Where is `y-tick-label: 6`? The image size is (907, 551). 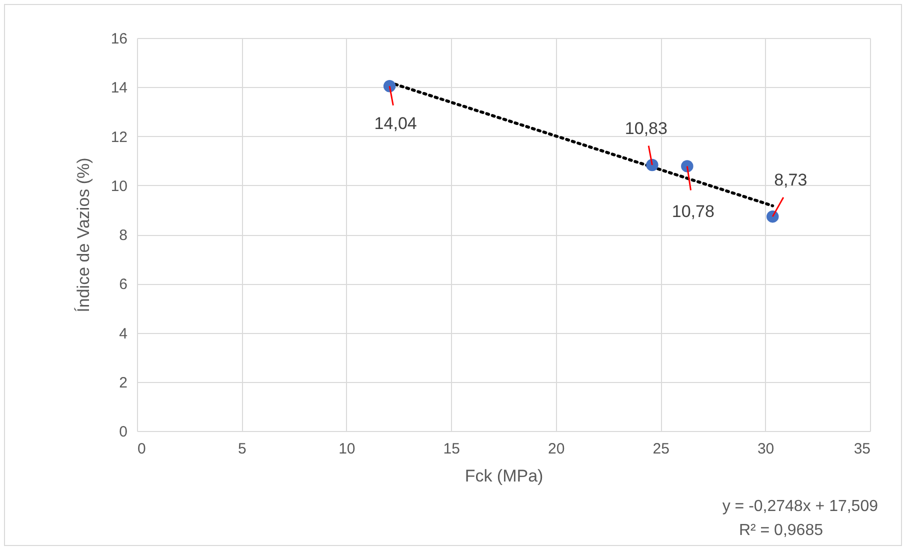
y-tick-label: 6 is located at coordinates (123, 285).